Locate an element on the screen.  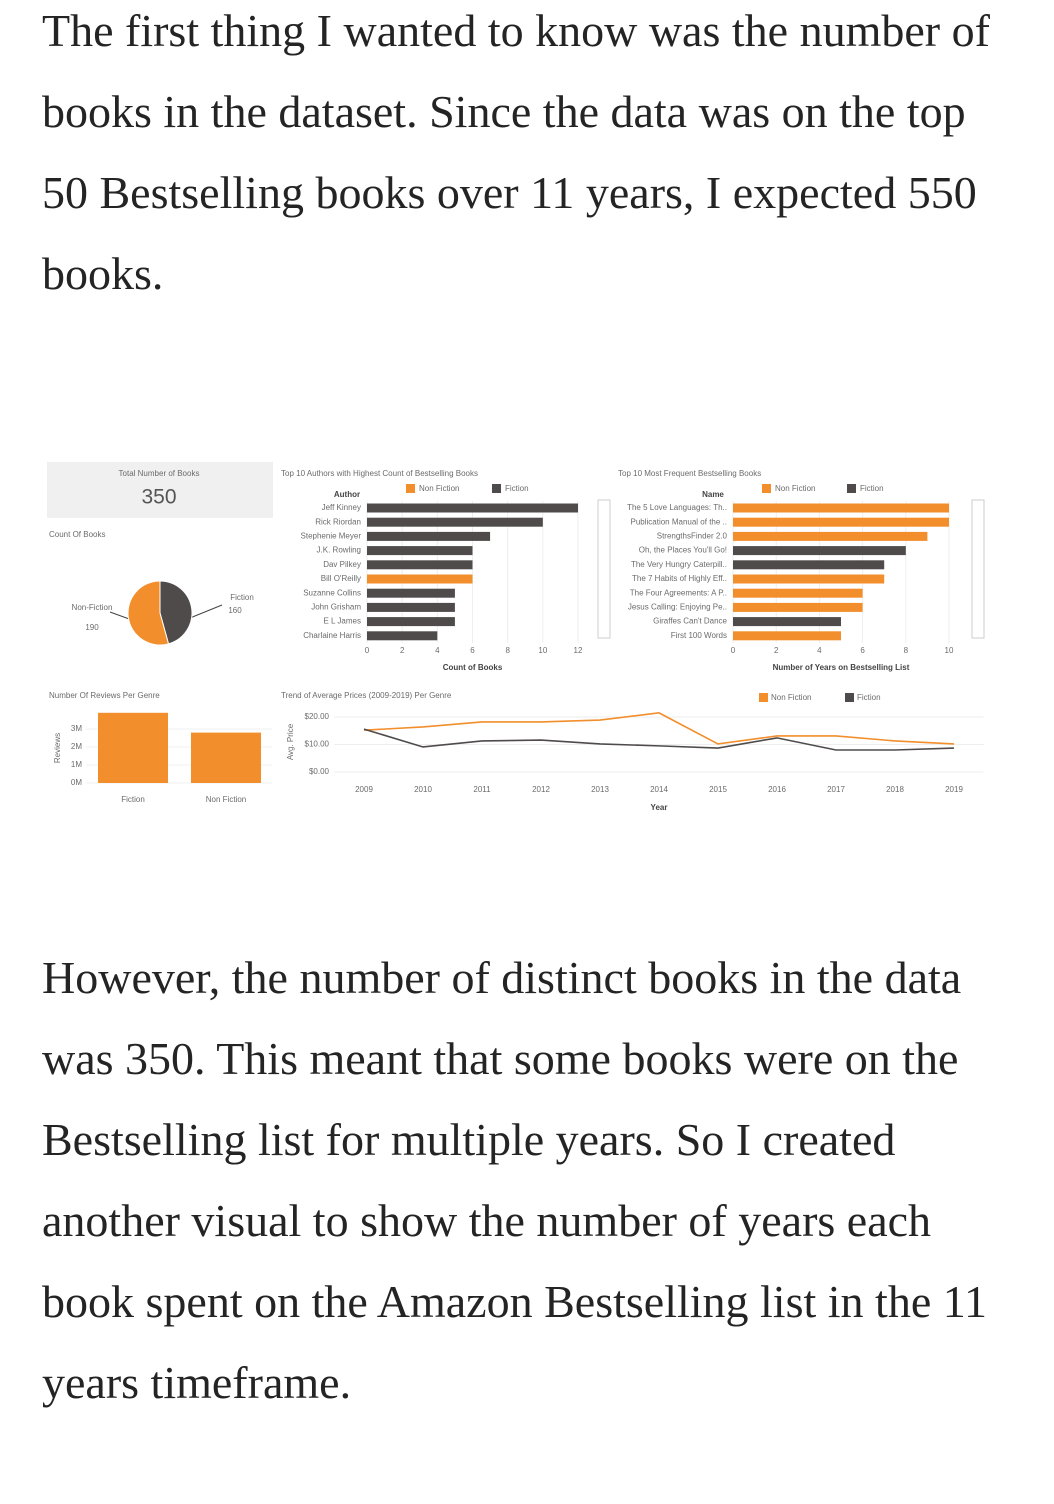
axis-title: Count of Books is located at coordinates (473, 667).